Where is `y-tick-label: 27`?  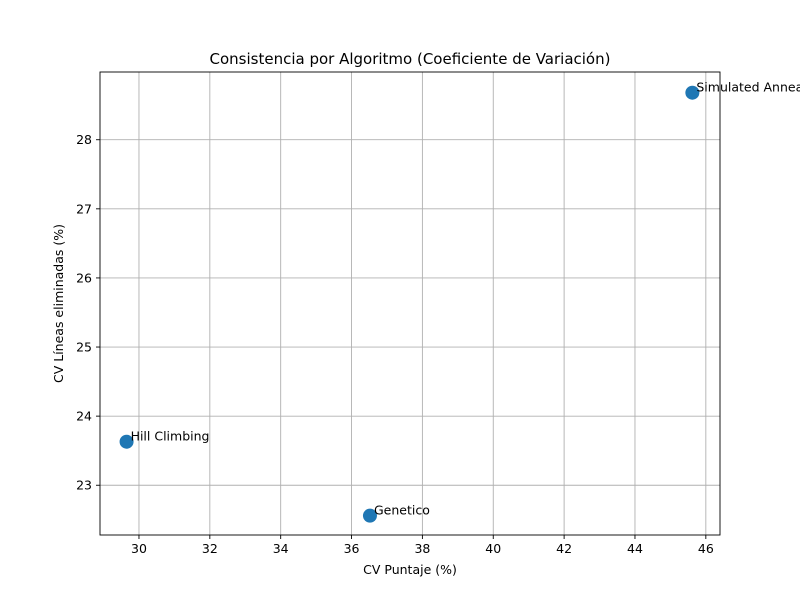 y-tick-label: 27 is located at coordinates (84, 208).